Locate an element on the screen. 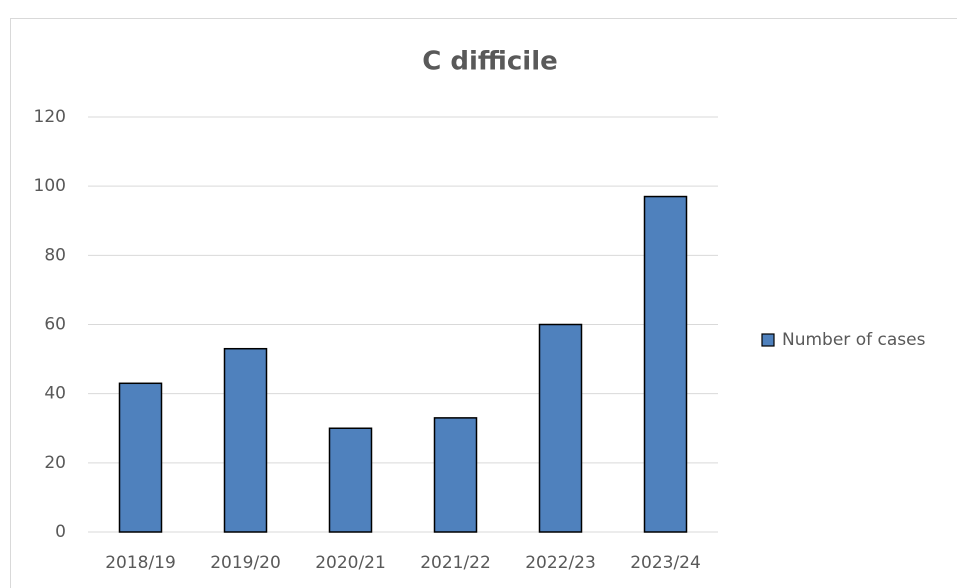 The height and width of the screenshot is (588, 957). y-tick-label: 120 is located at coordinates (50, 117).